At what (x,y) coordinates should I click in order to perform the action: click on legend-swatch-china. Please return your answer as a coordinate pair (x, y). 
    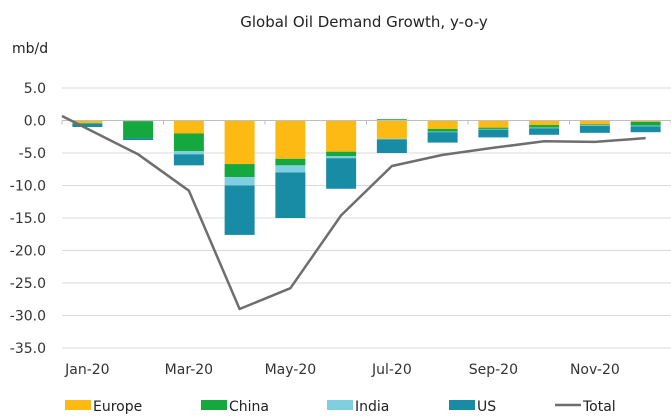
    Looking at the image, I should click on (214, 405).